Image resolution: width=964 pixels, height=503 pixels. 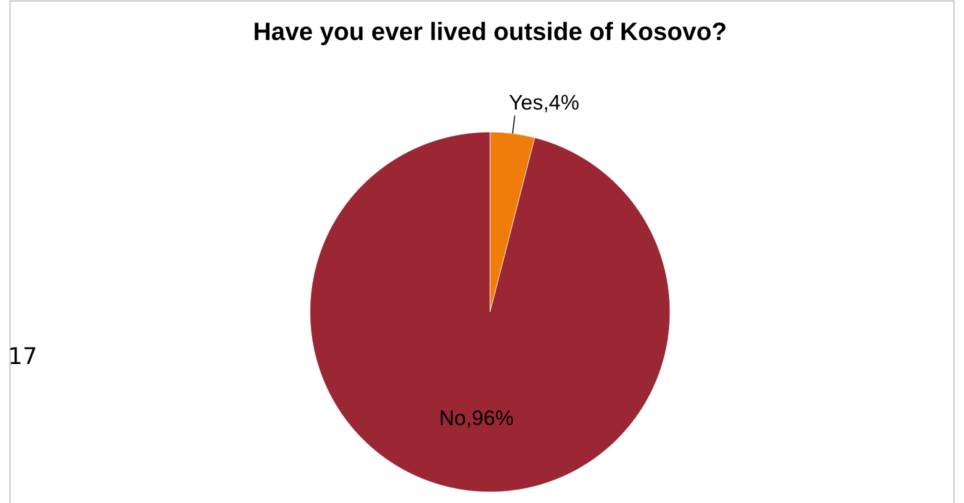 I want to click on slice-label: Yes, so click(x=526, y=103).